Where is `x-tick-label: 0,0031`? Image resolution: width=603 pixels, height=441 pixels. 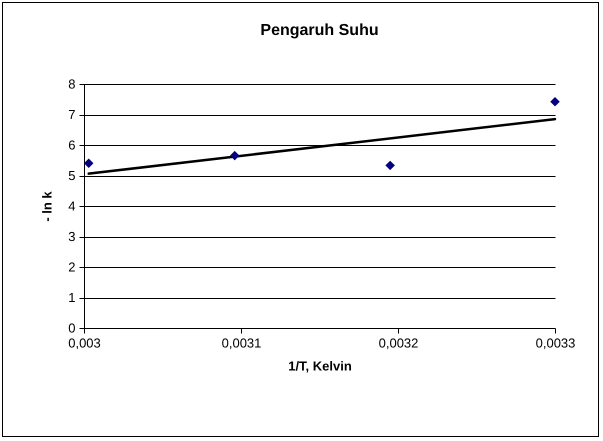
x-tick-label: 0,0031 is located at coordinates (242, 343).